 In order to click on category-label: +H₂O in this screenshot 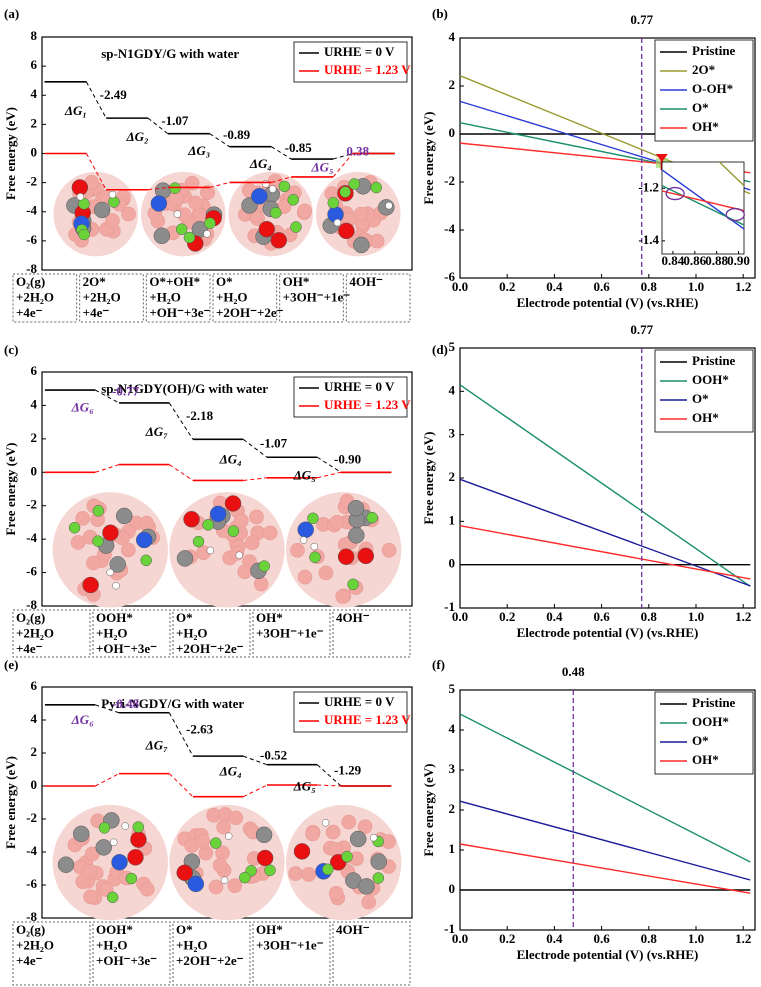, I will do `click(232, 296)`.